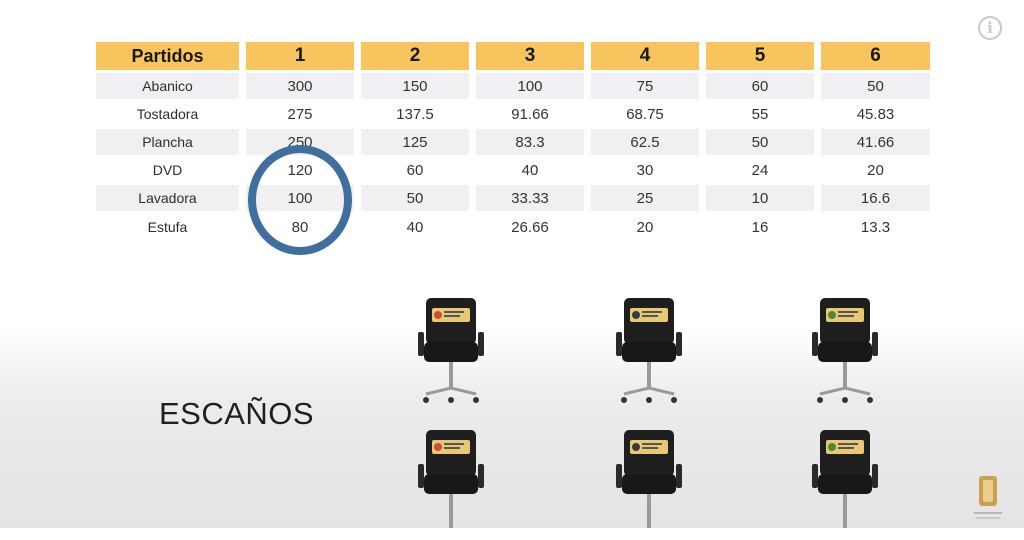  What do you see at coordinates (760, 114) in the screenshot?
I see `table-cell: 55` at bounding box center [760, 114].